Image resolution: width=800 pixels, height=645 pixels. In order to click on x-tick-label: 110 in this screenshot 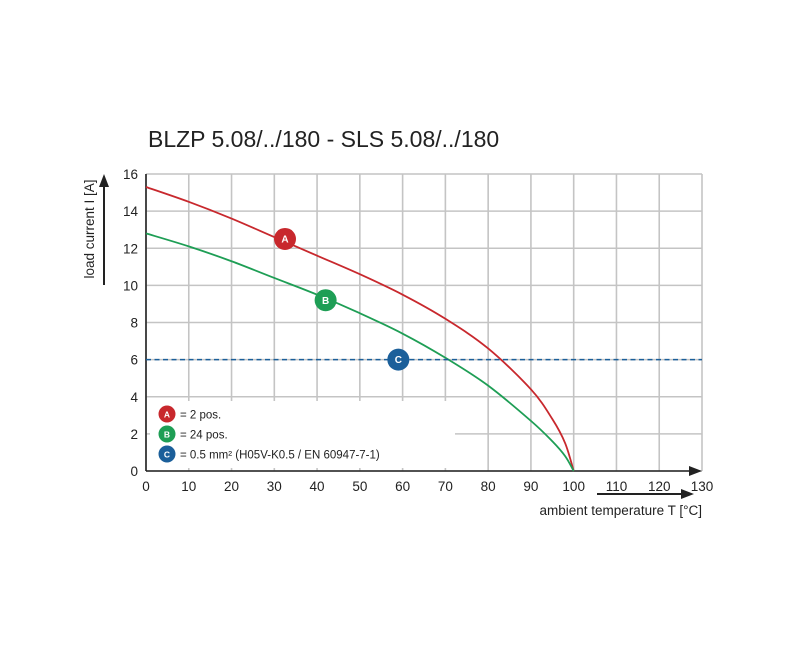, I will do `click(617, 486)`.